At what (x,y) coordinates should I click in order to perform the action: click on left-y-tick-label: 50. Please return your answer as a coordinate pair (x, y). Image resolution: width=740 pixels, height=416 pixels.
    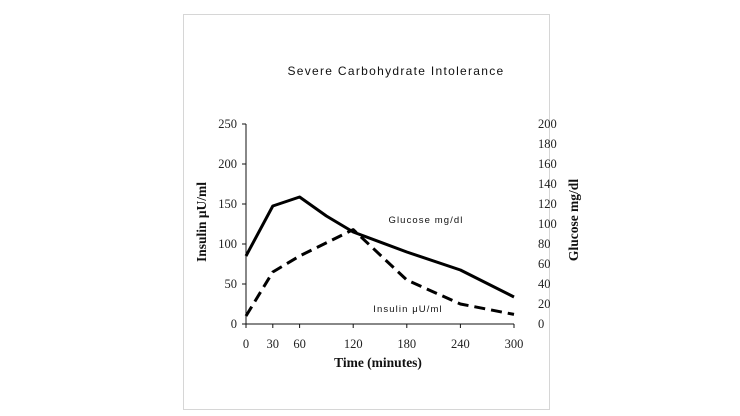
    Looking at the image, I should click on (231, 284).